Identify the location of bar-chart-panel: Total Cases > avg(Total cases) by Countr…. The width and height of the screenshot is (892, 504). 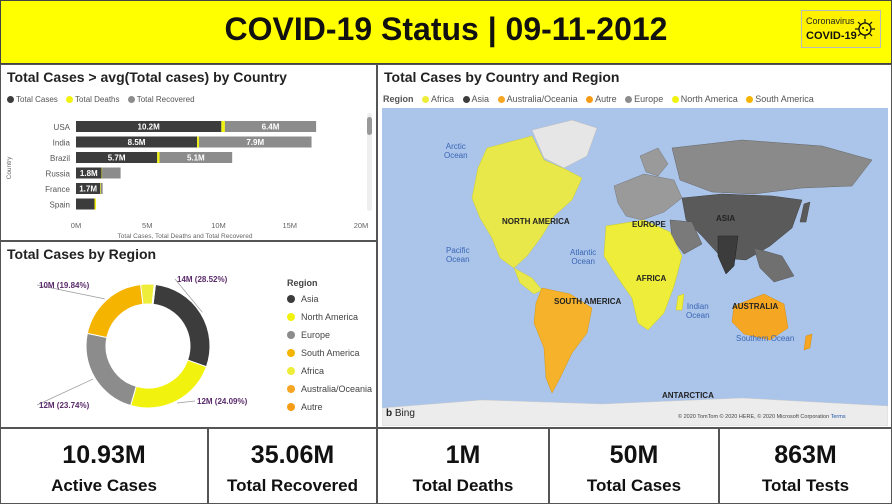
(188, 152).